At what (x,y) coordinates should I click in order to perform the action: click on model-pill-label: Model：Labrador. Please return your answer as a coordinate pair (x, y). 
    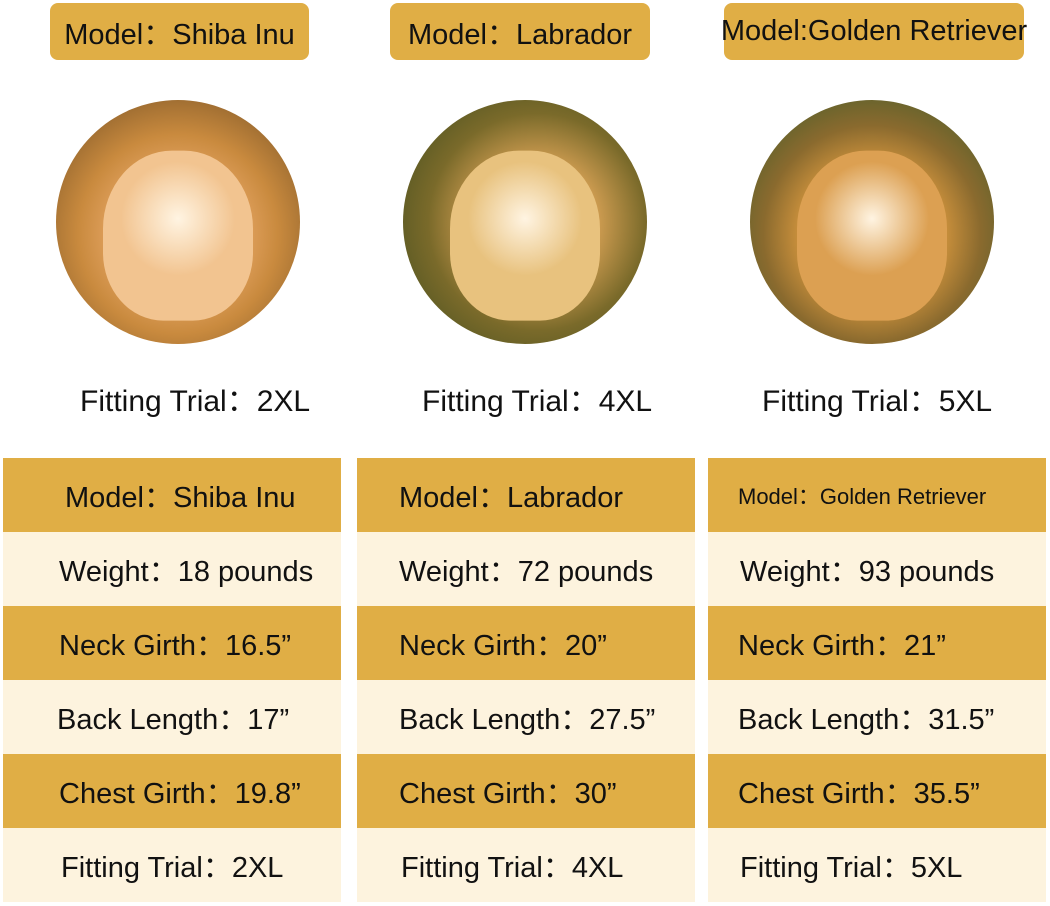
    Looking at the image, I should click on (520, 34).